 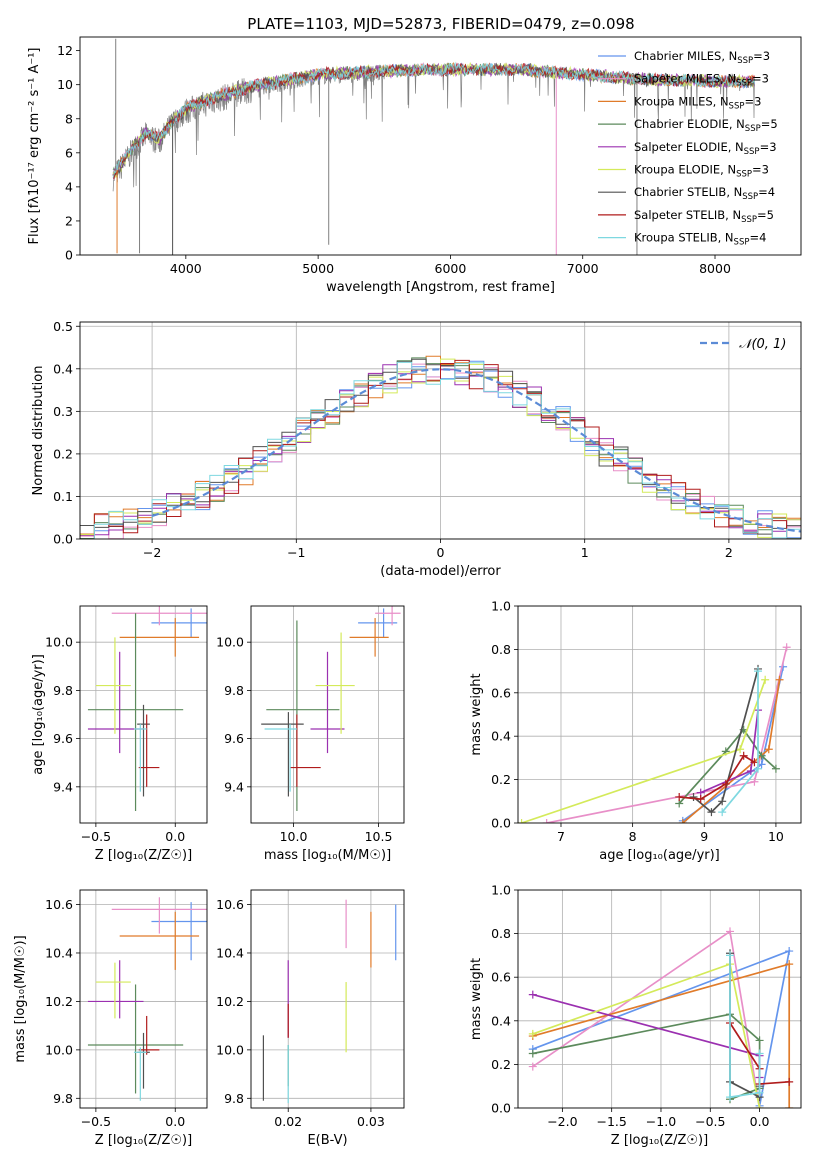 I want to click on y-tick-label: 10, so click(x=65, y=84).